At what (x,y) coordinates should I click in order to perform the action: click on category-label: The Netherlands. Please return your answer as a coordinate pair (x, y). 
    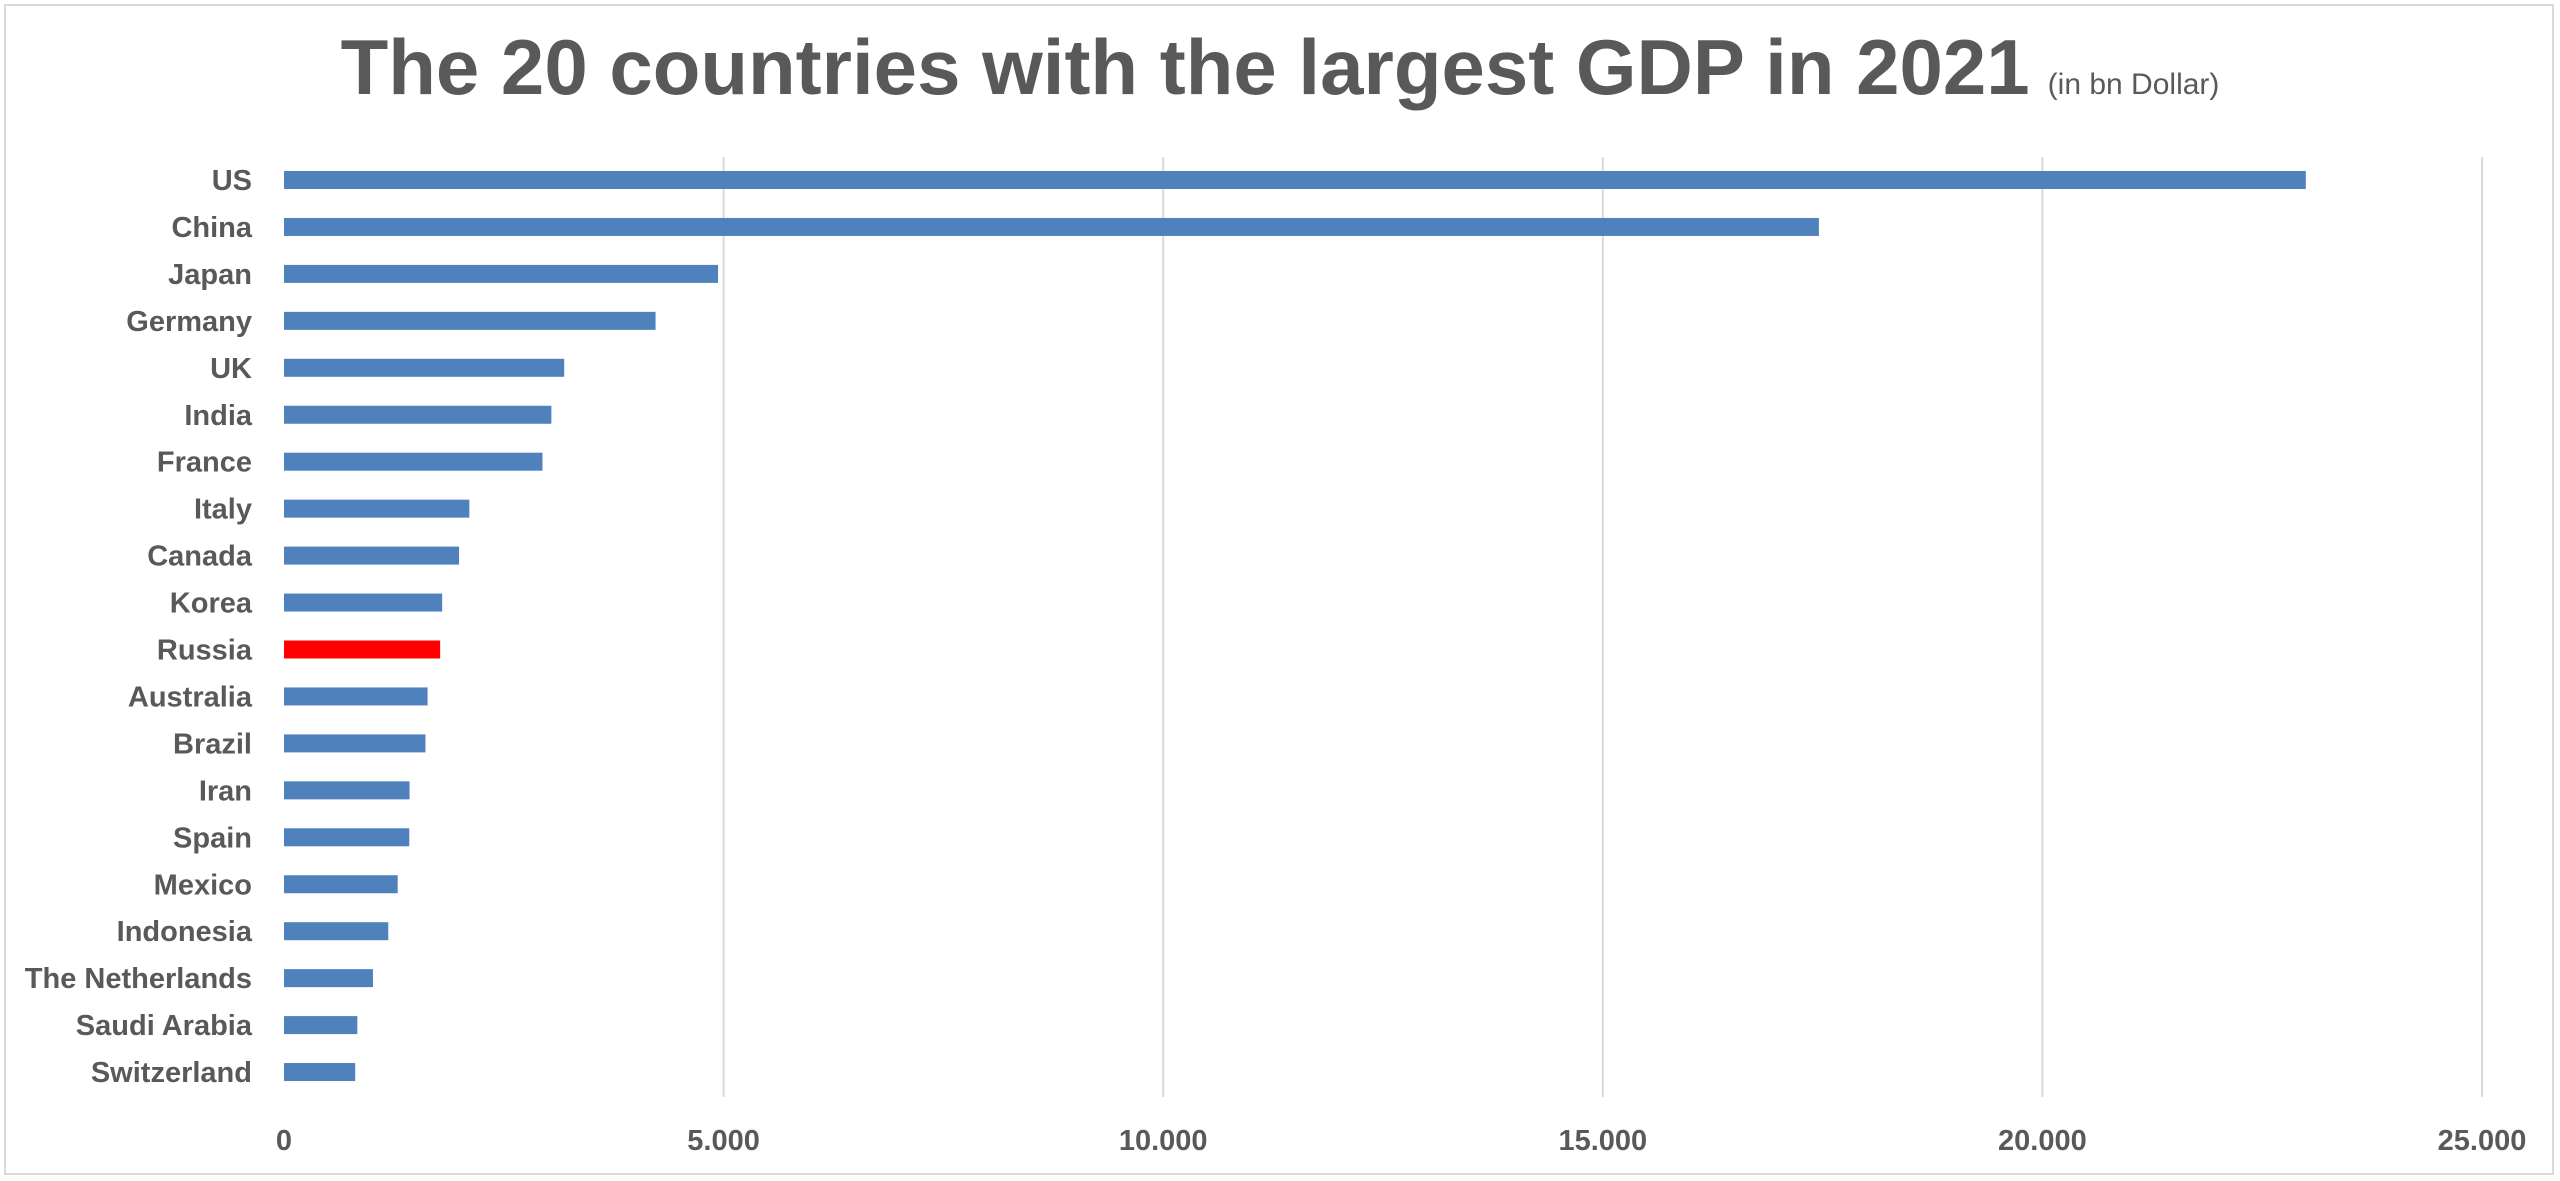
    Looking at the image, I should click on (138, 979).